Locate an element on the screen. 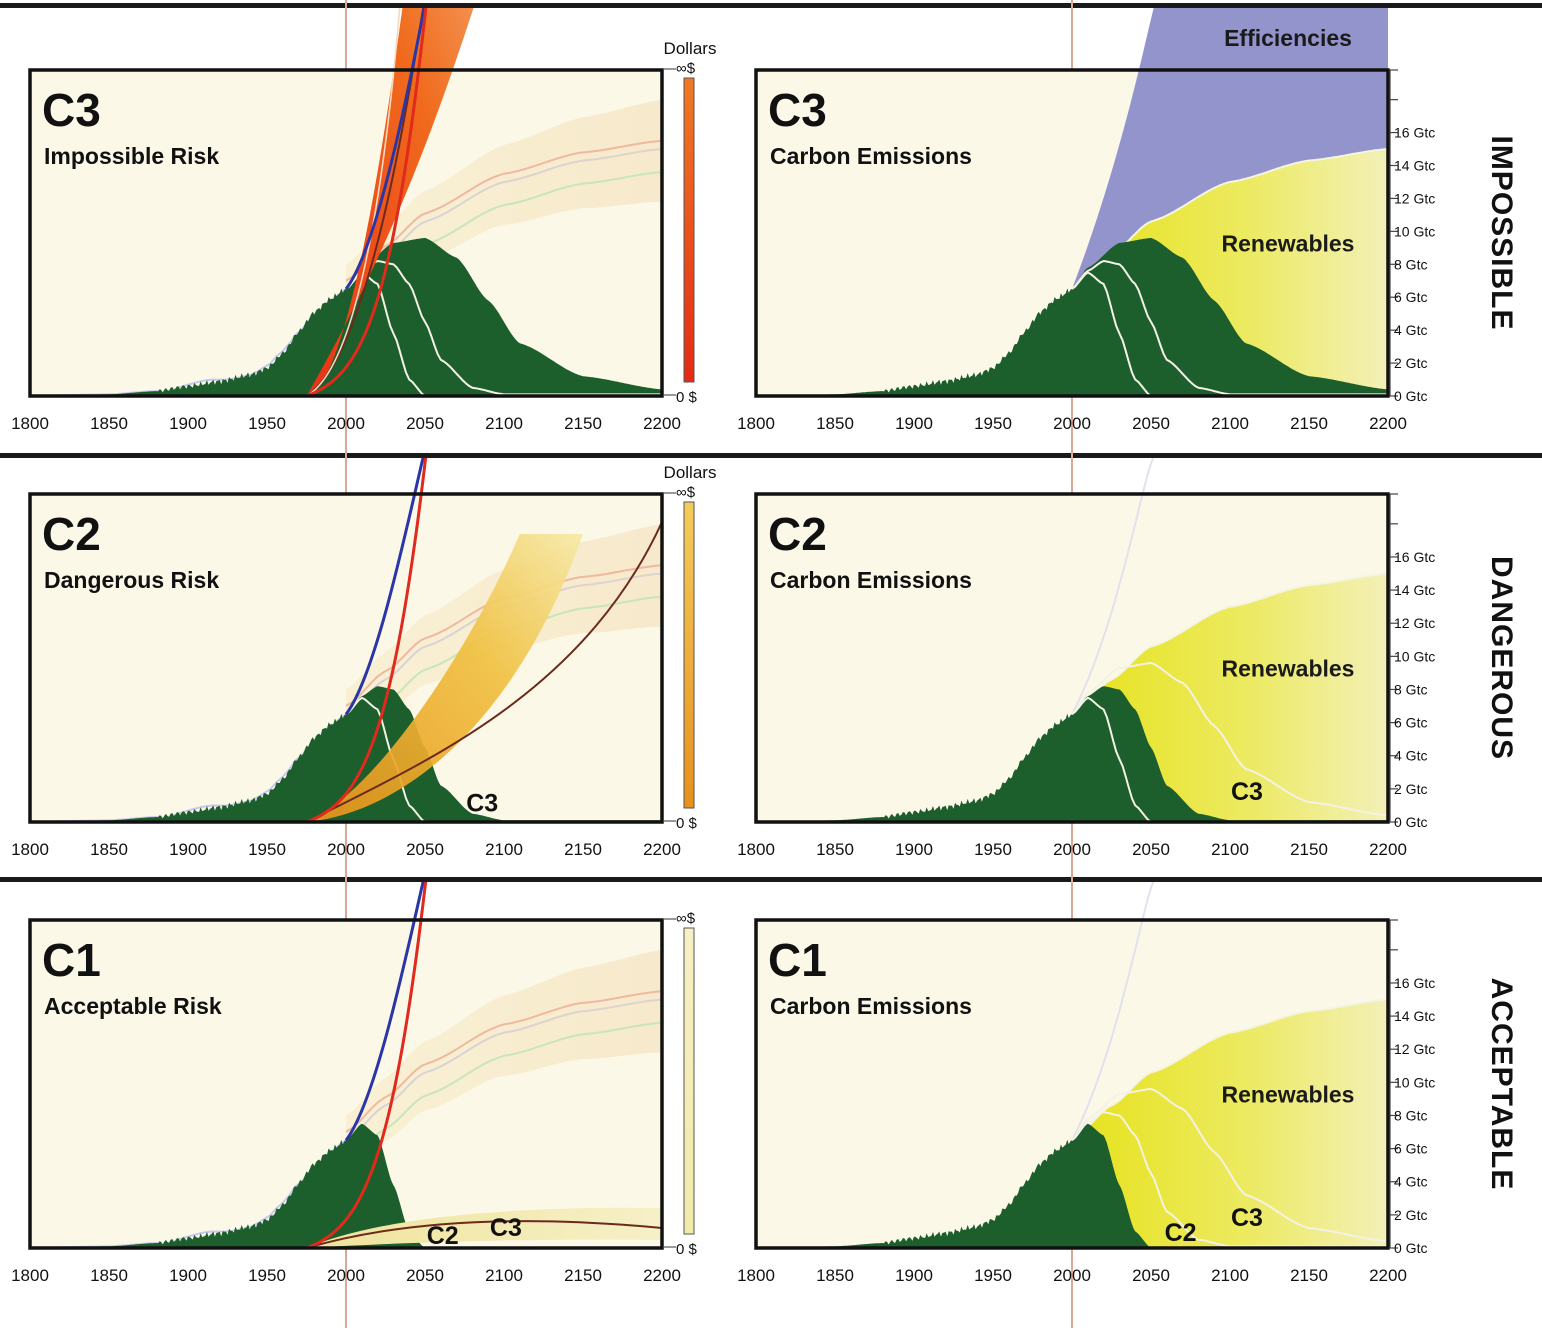 Image resolution: width=1542 pixels, height=1328 pixels. emissions-panel-frame is located at coordinates (1072, 658).